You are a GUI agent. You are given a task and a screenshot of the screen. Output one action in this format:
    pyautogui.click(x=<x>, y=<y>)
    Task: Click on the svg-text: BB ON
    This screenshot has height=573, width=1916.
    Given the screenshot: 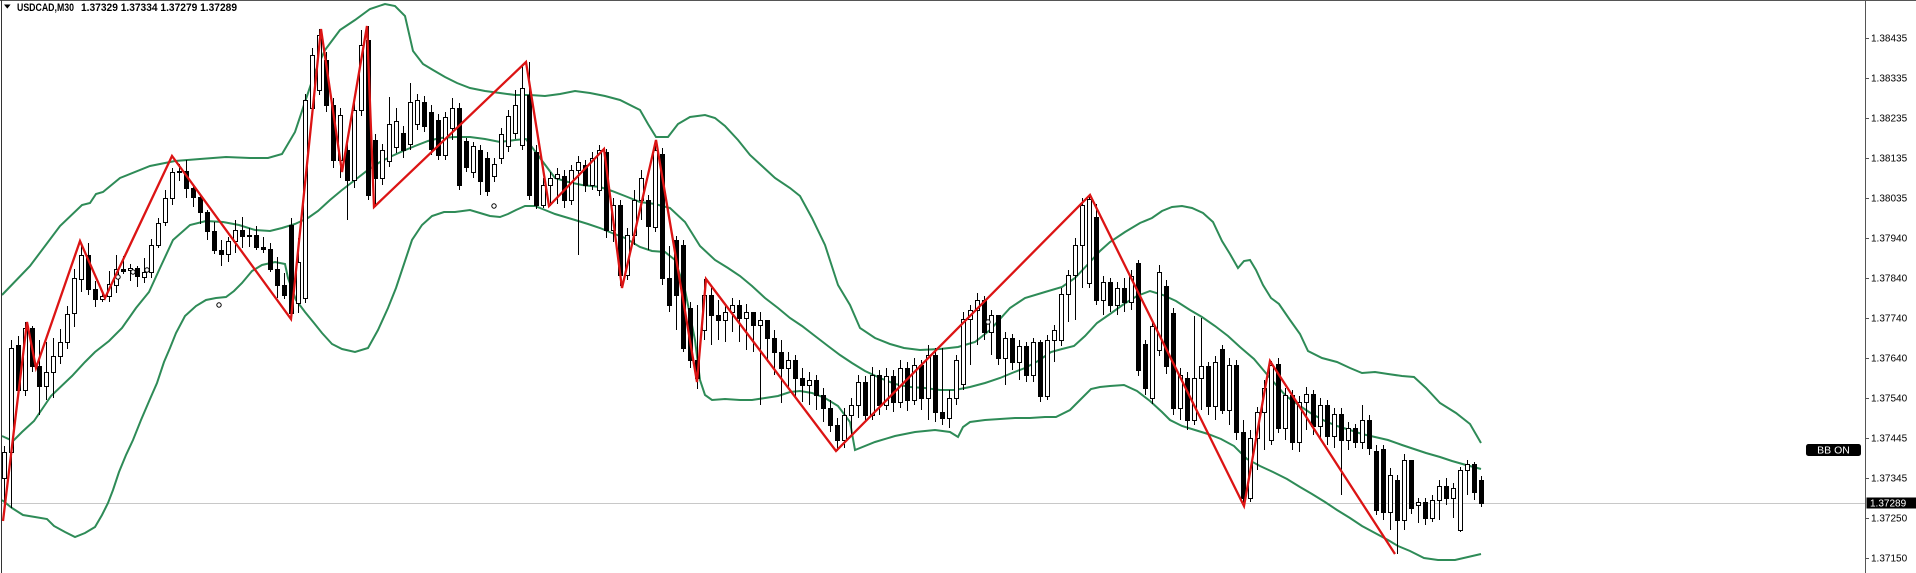 What is the action you would take?
    pyautogui.click(x=1833, y=451)
    